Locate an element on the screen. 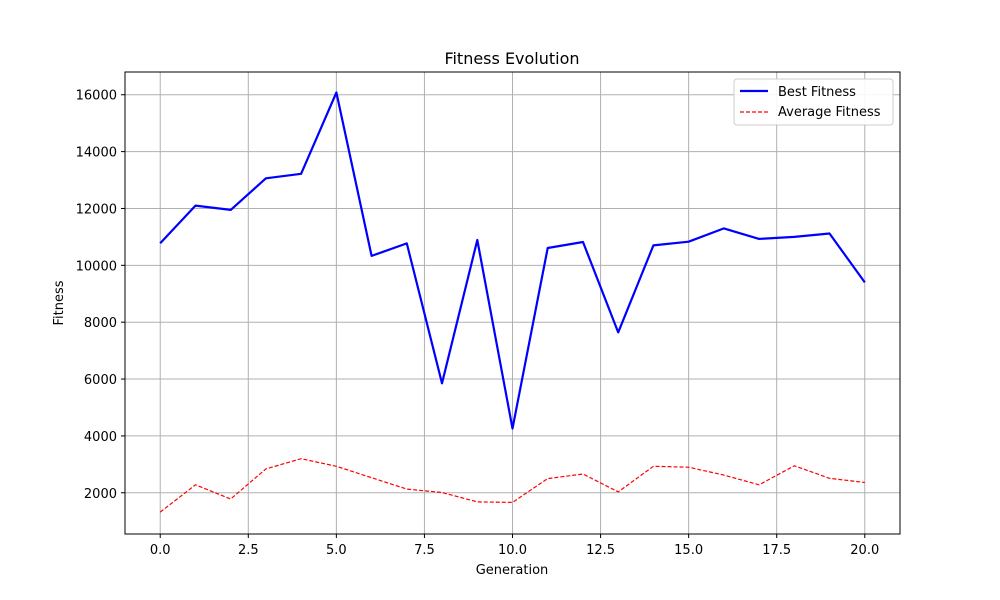 This screenshot has height=600, width=1000. legend-box is located at coordinates (813, 102).